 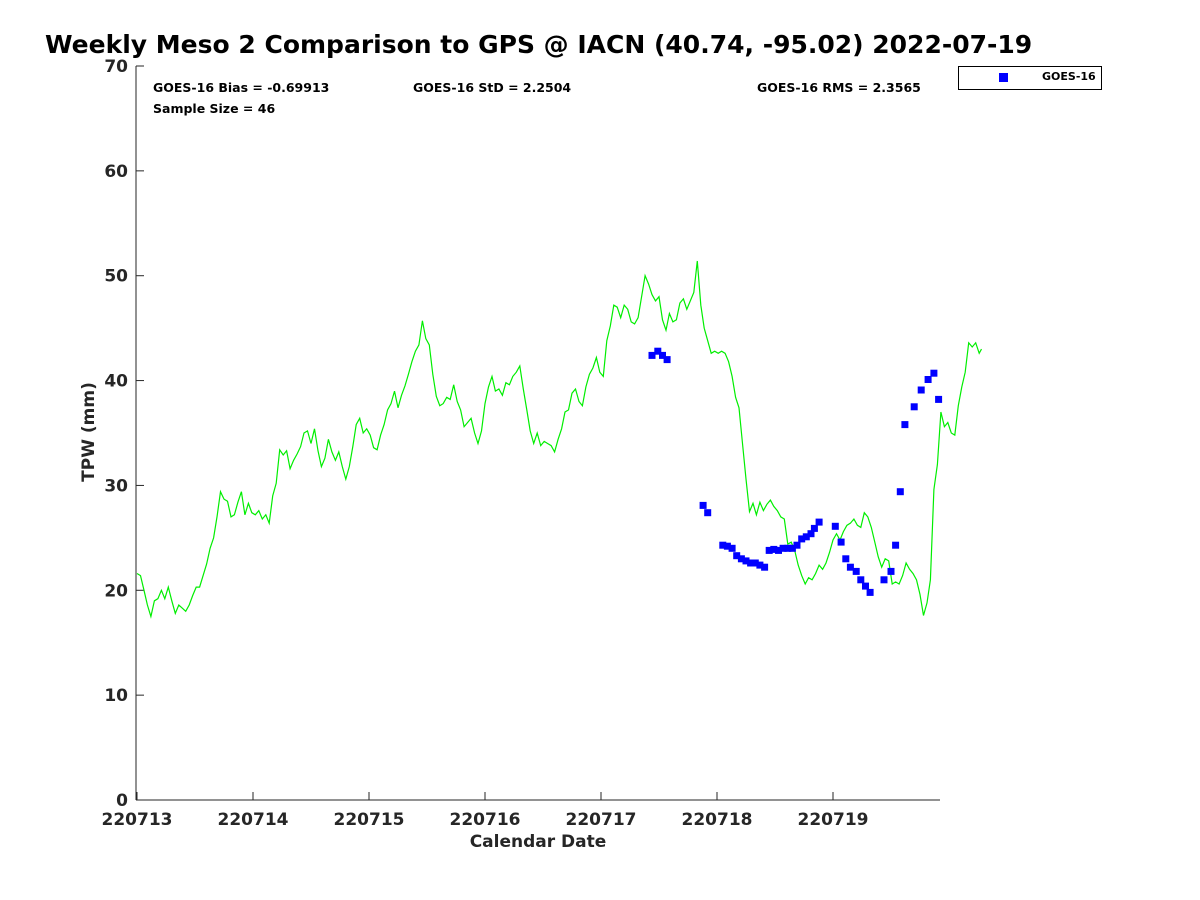 I want to click on y-axis-label: TPW (mm), so click(x=89, y=432).